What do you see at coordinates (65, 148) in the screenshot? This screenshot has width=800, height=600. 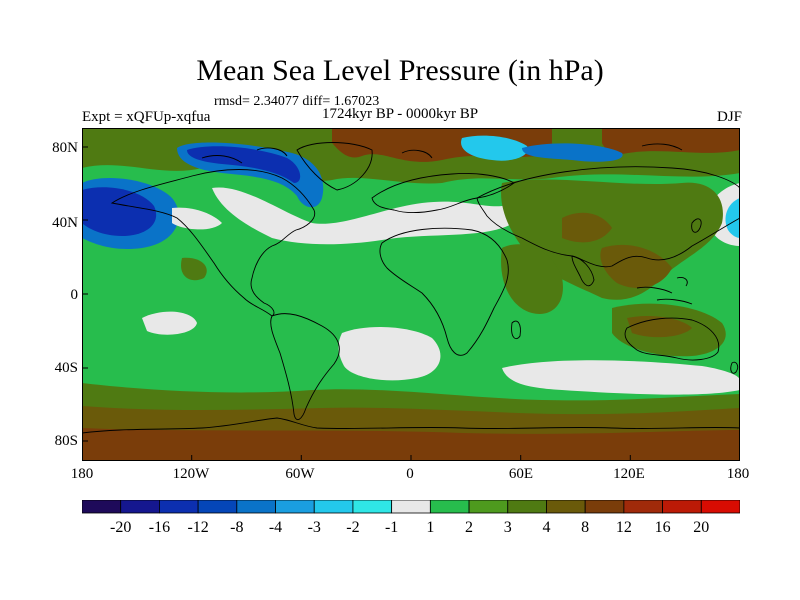 I see `lat-tick-80n: 80N` at bounding box center [65, 148].